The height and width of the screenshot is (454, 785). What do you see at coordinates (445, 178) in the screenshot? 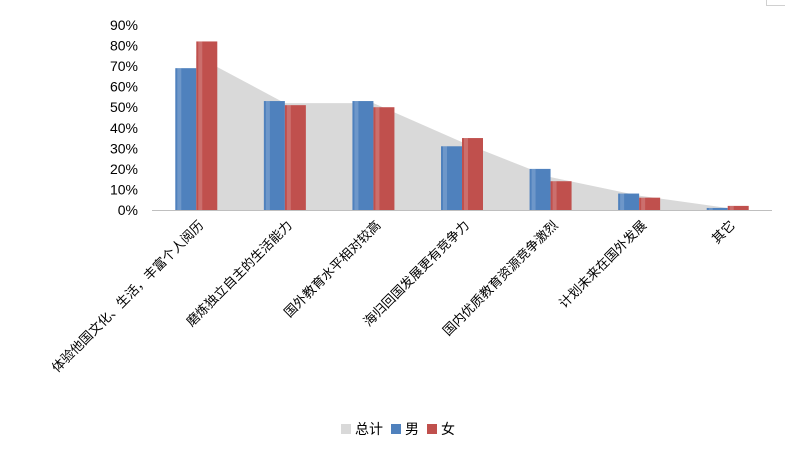
I see `bar-male-3-shine` at bounding box center [445, 178].